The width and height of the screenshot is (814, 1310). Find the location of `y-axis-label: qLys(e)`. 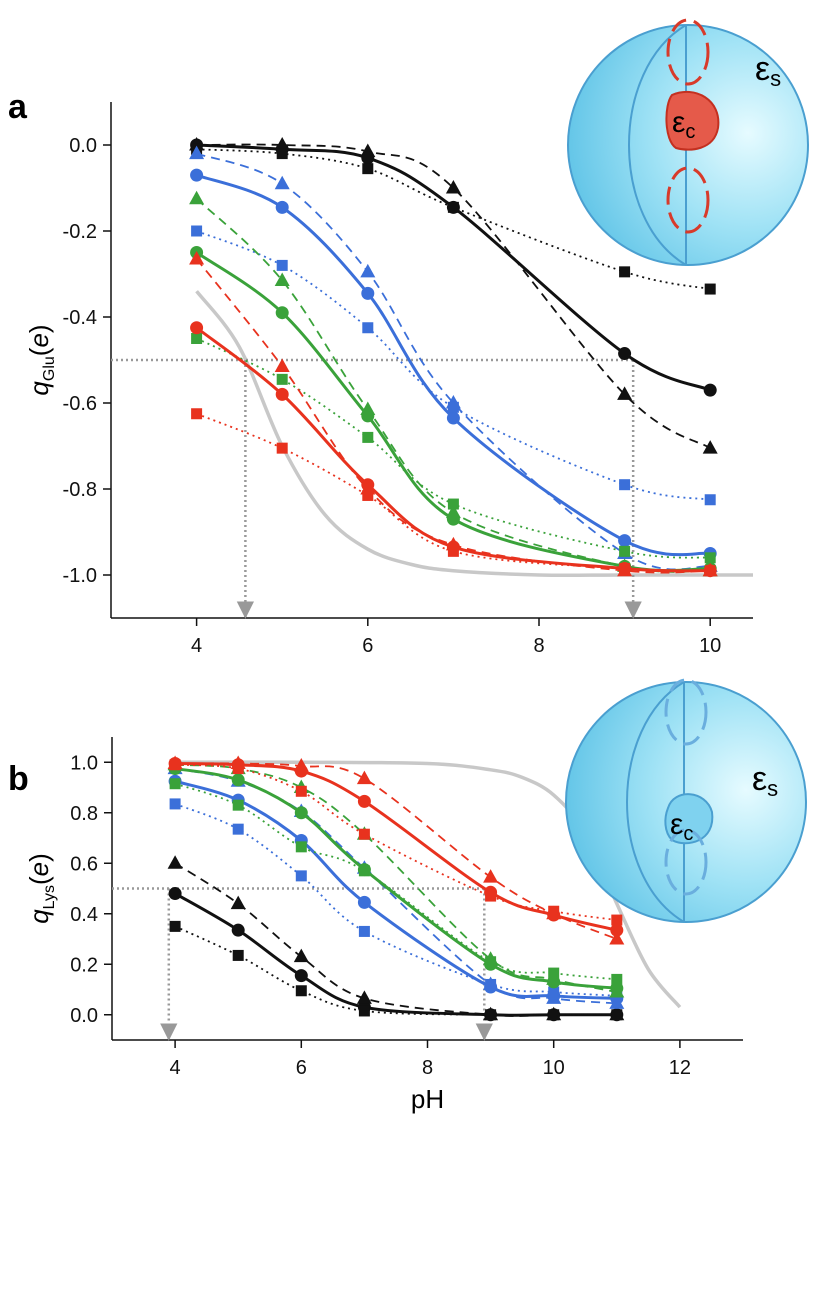

y-axis-label: qLys(e) is located at coordinates (41, 888).